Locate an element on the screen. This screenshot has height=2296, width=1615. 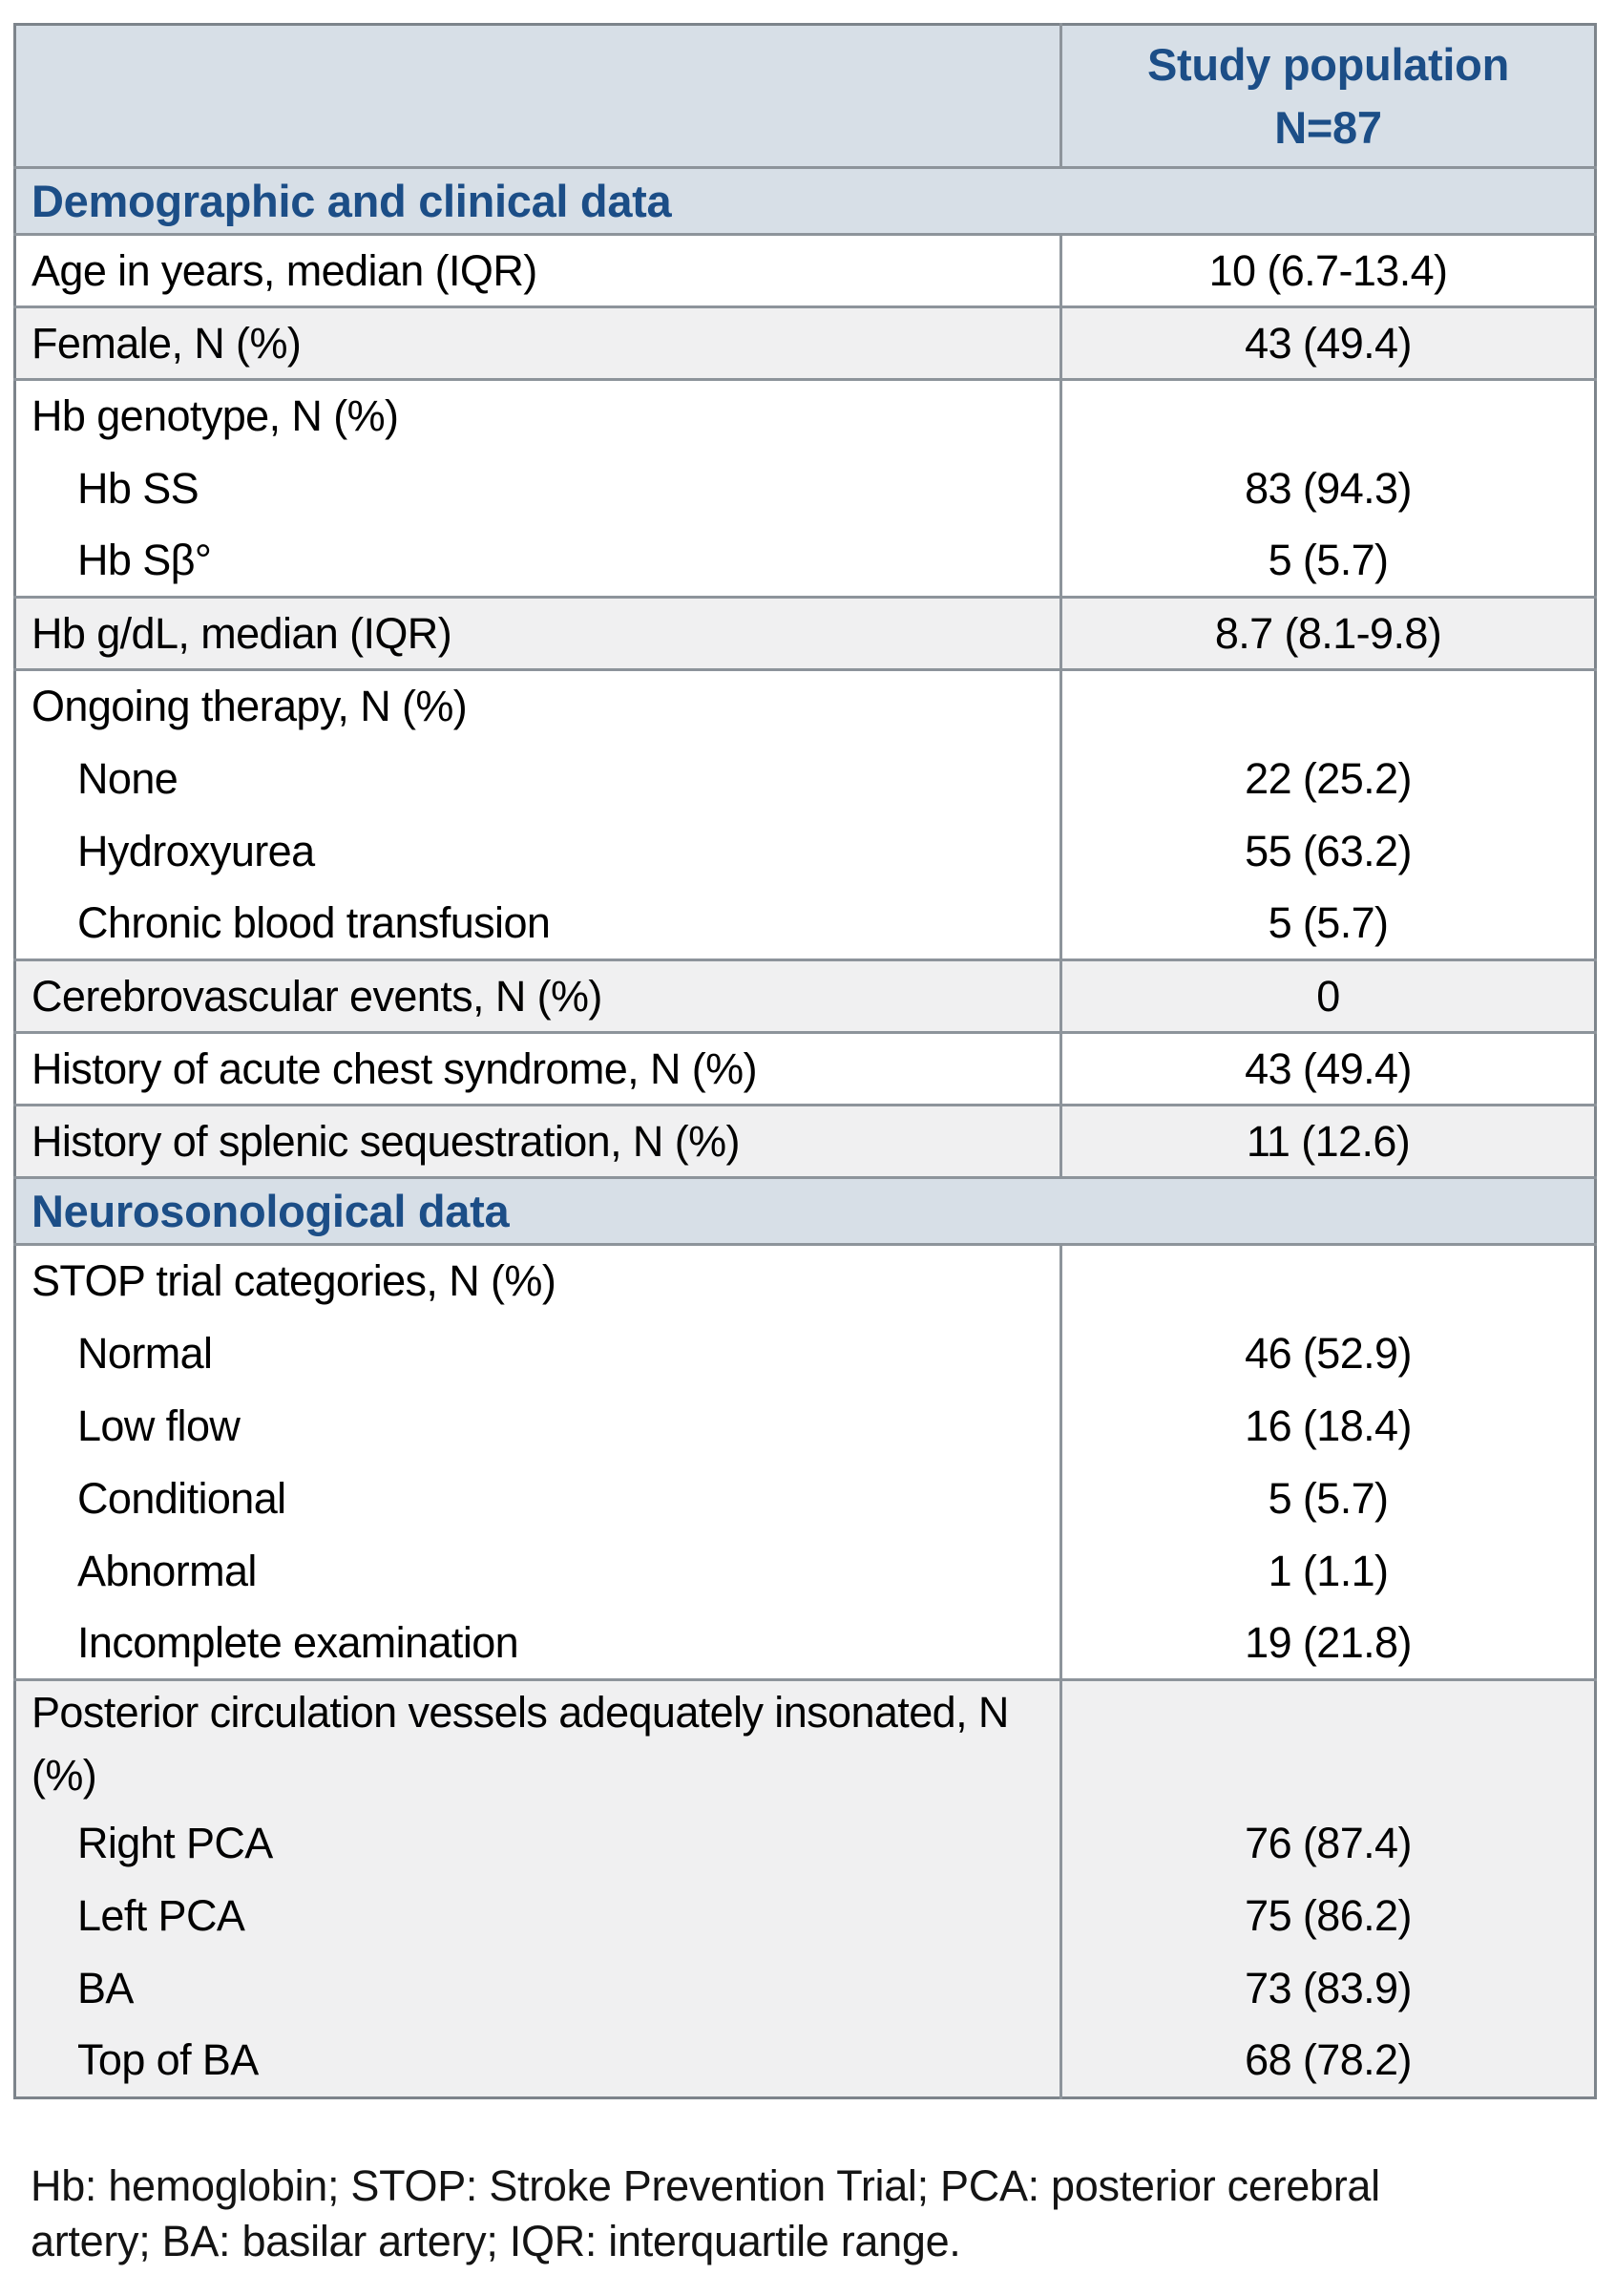
row-label: Female, N (%) is located at coordinates (538, 343).